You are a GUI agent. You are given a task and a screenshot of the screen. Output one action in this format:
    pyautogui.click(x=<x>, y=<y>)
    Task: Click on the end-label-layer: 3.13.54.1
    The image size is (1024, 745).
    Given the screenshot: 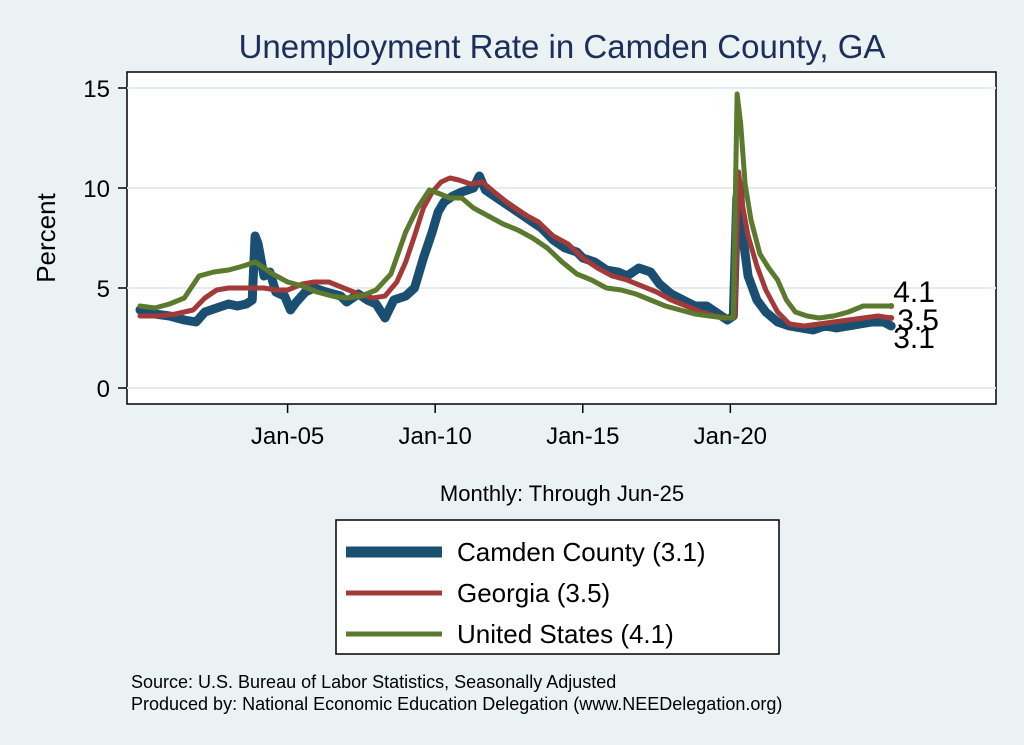 What is the action you would take?
    pyautogui.click(x=913, y=315)
    